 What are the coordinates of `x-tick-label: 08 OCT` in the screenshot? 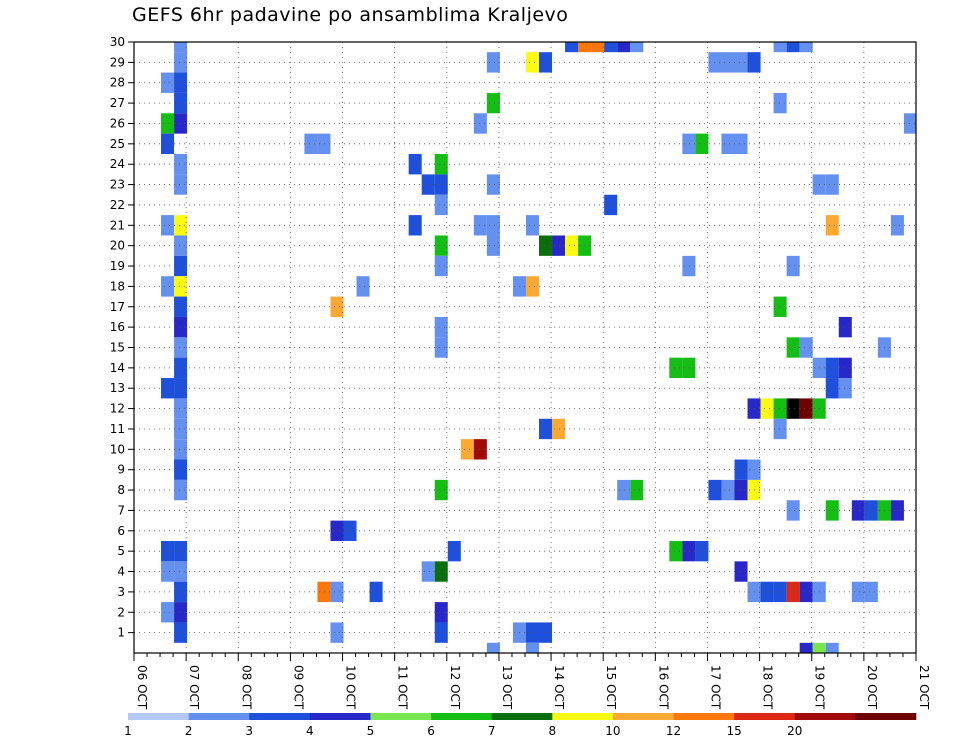 It's located at (246, 687).